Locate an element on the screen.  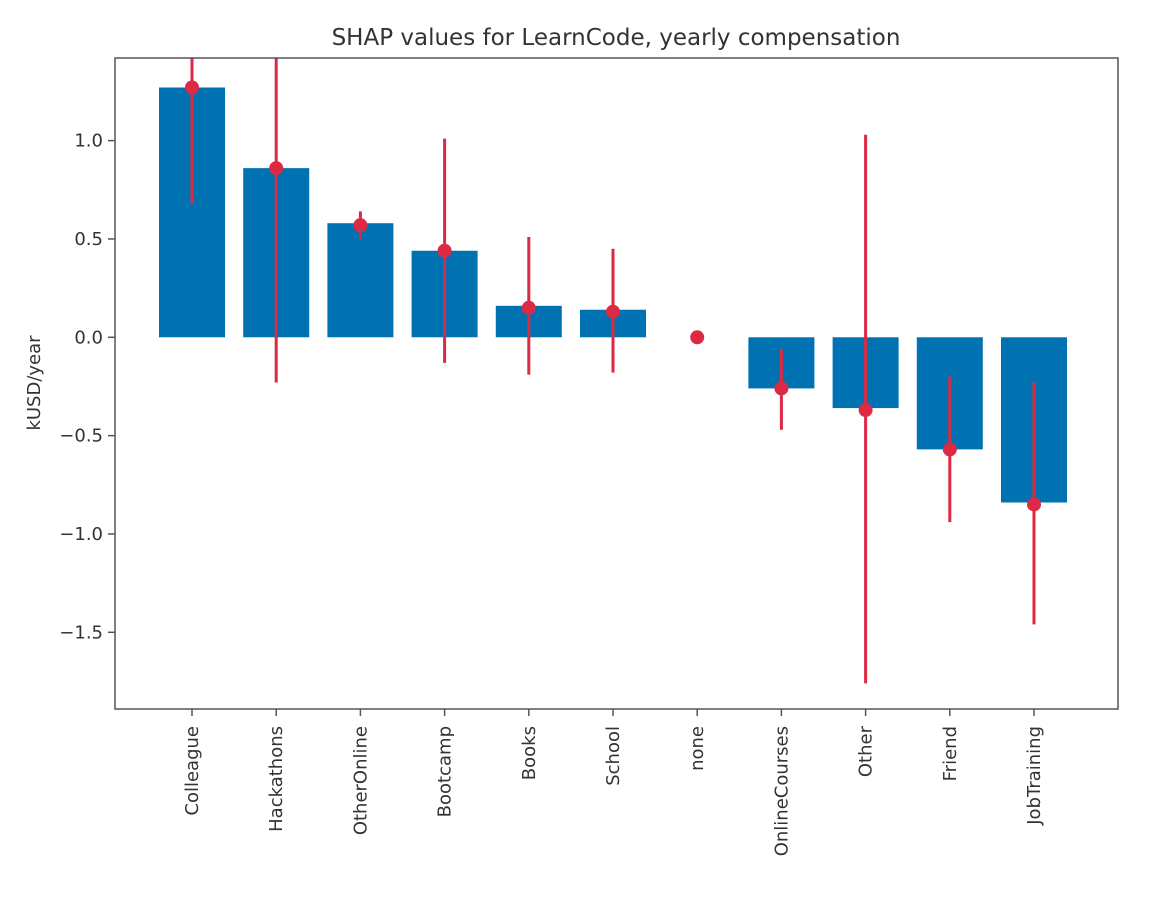
point-School is located at coordinates (613, 311).